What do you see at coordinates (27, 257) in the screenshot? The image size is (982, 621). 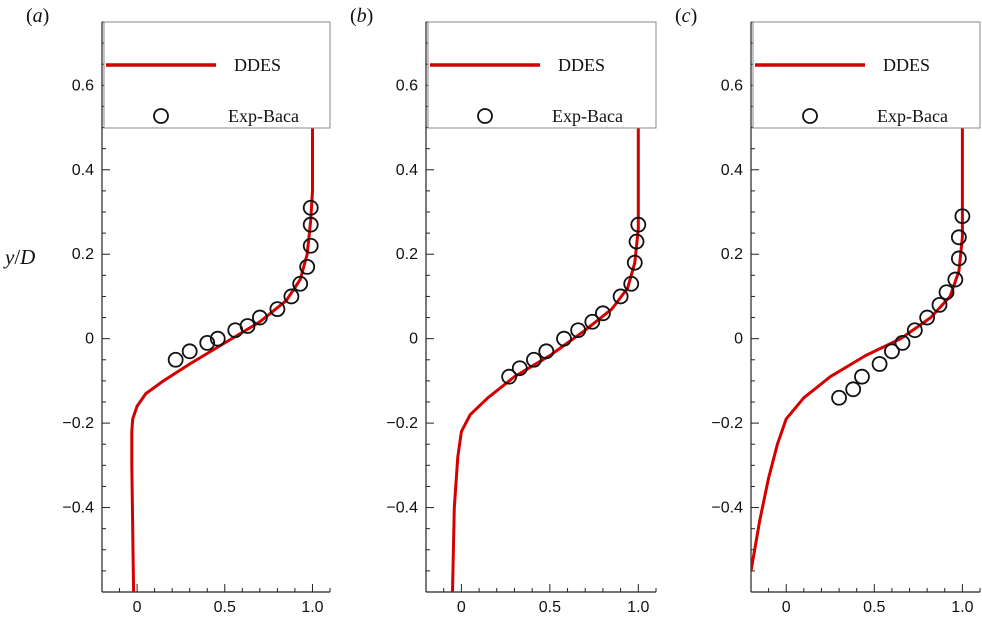 I see `y-axis-title-part: D` at bounding box center [27, 257].